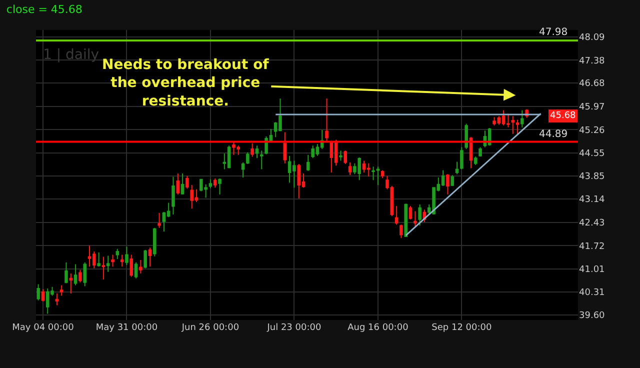  I want to click on y-tick-label: 48.09, so click(592, 38).